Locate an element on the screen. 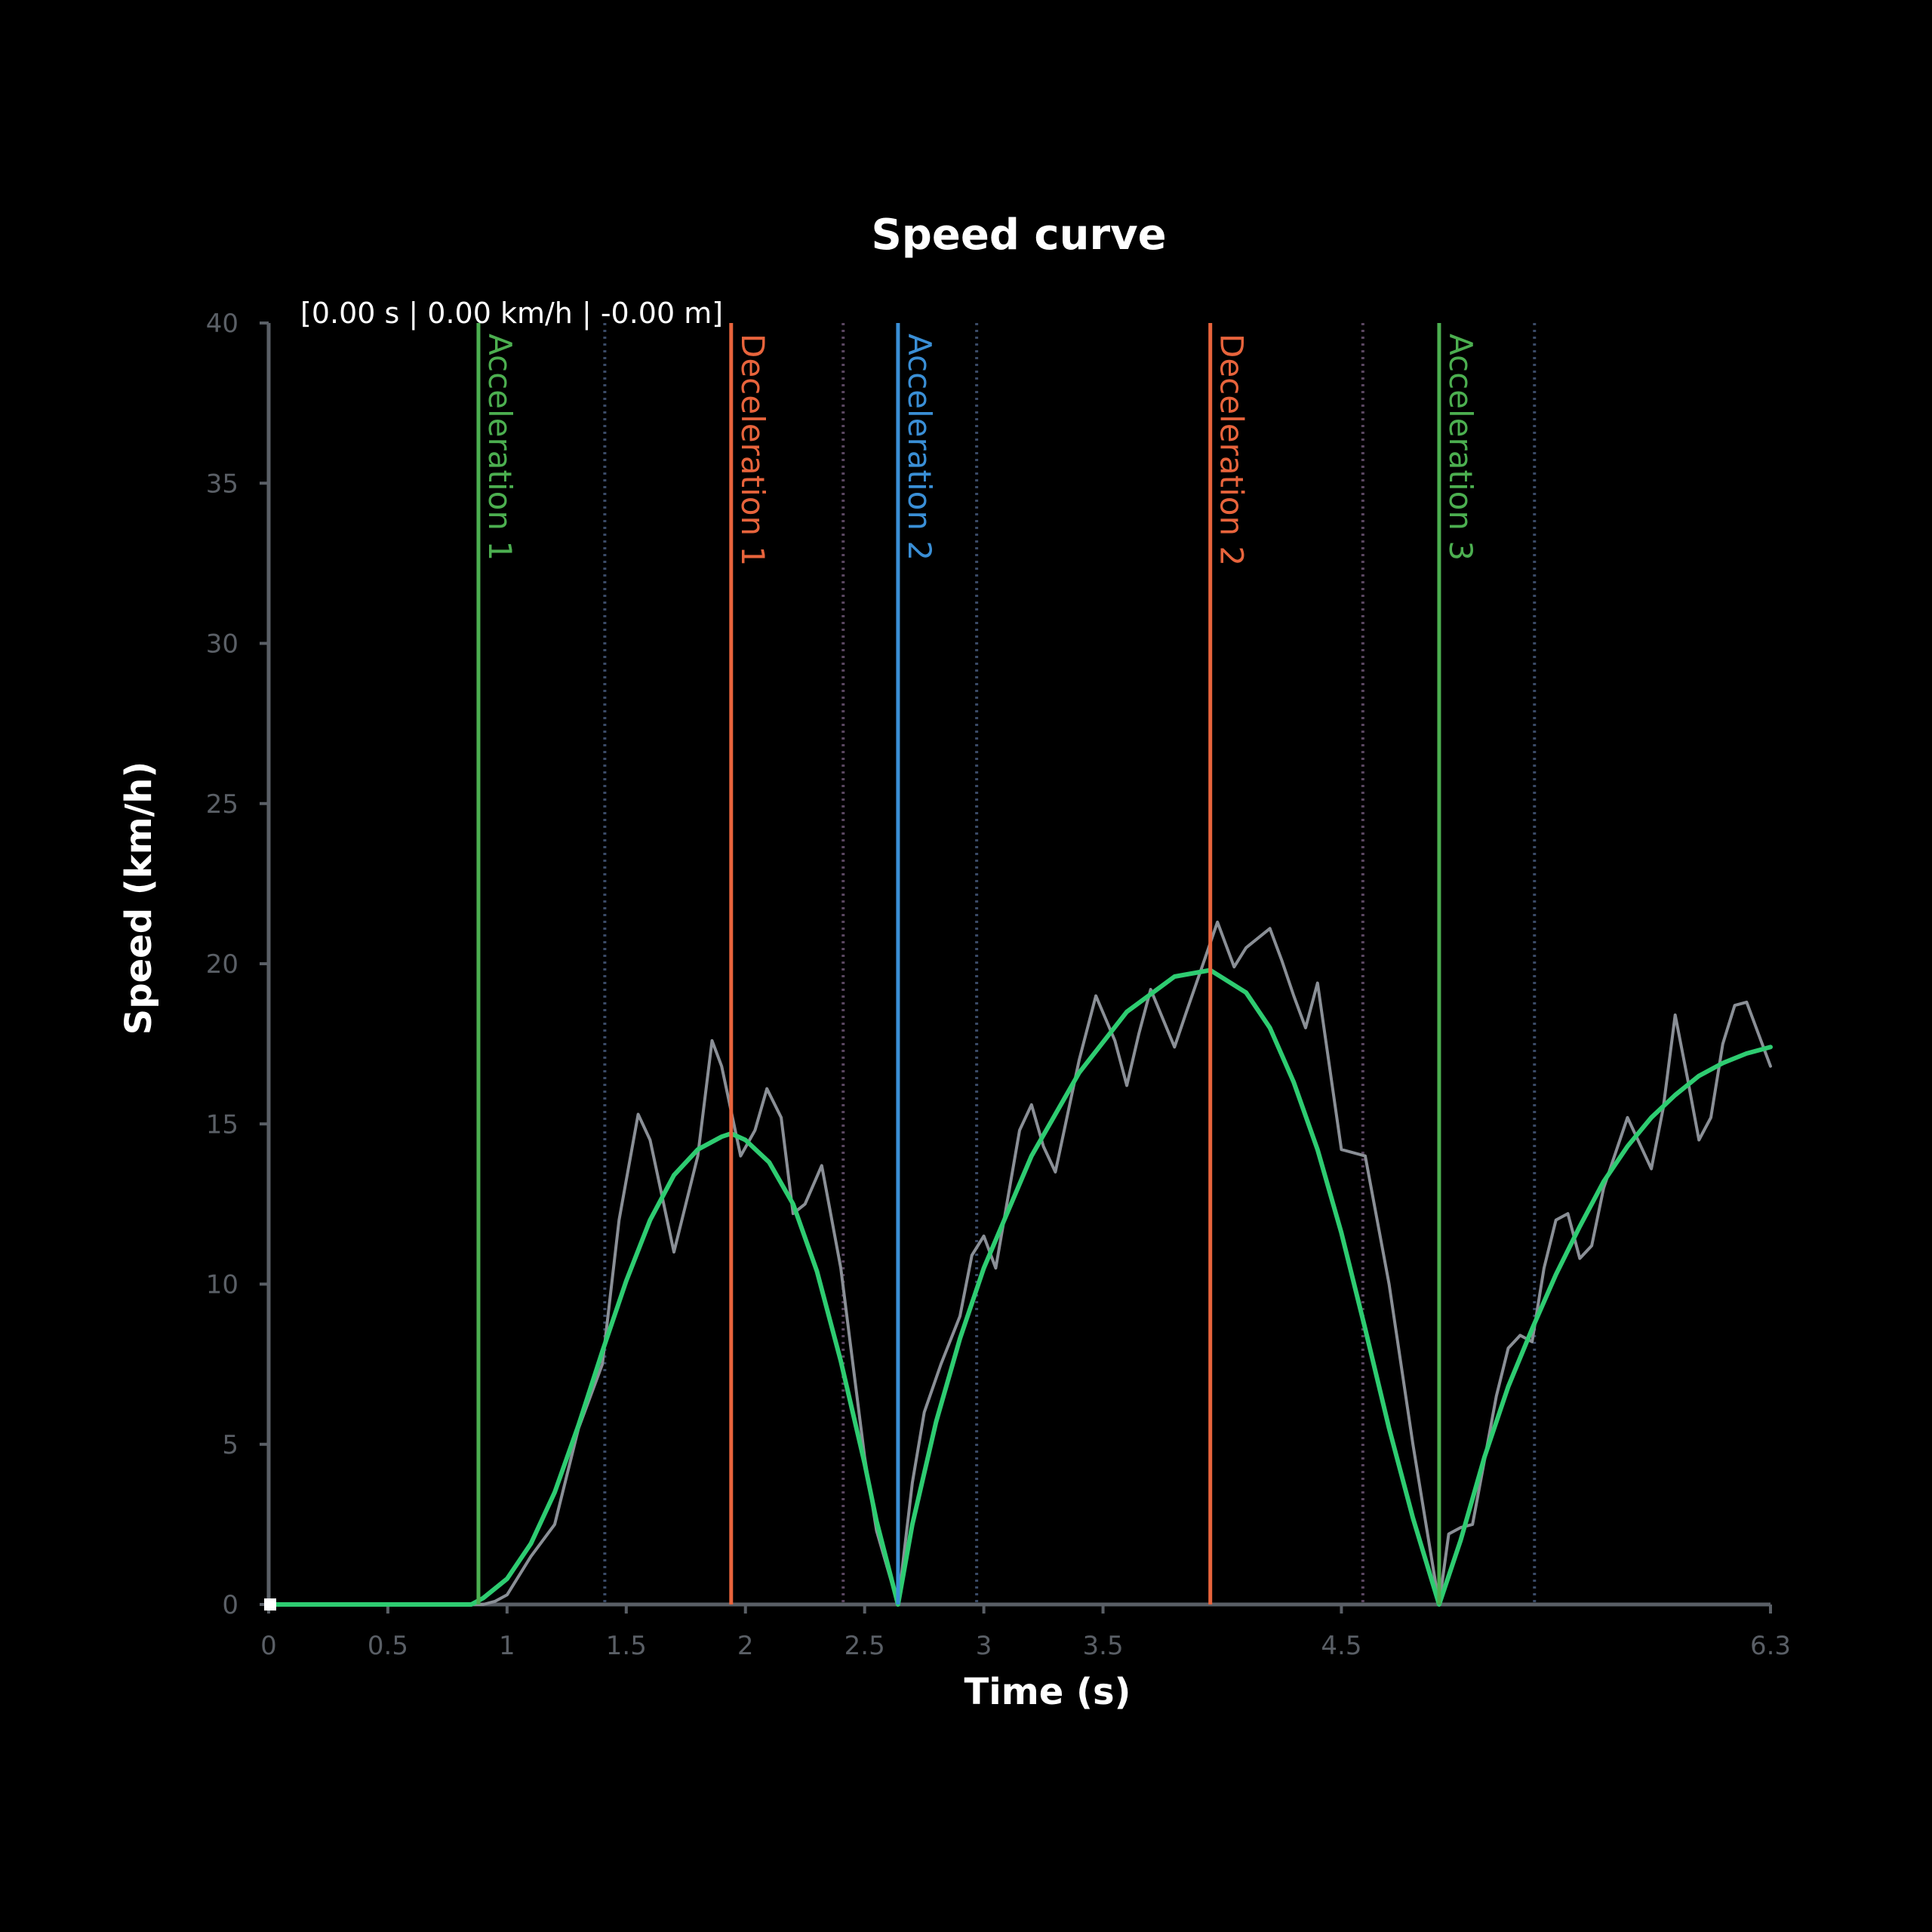 The height and width of the screenshot is (1932, 1932). x-tick-label: 2.5 is located at coordinates (864, 1646).